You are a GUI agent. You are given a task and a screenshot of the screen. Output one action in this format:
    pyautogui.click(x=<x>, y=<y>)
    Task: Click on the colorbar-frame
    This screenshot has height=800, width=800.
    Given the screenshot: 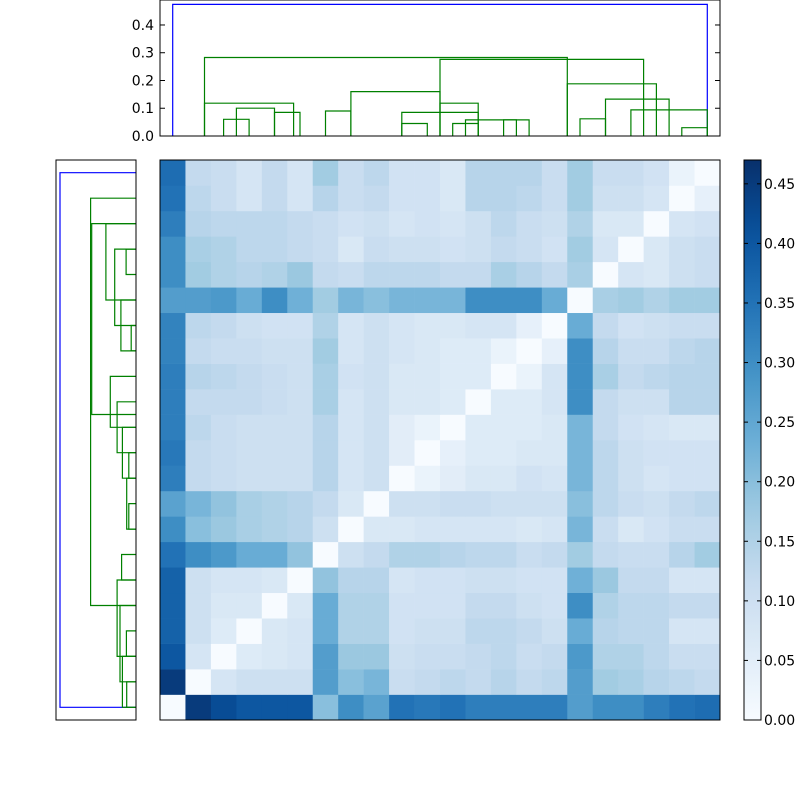 What is the action you would take?
    pyautogui.click(x=752, y=440)
    